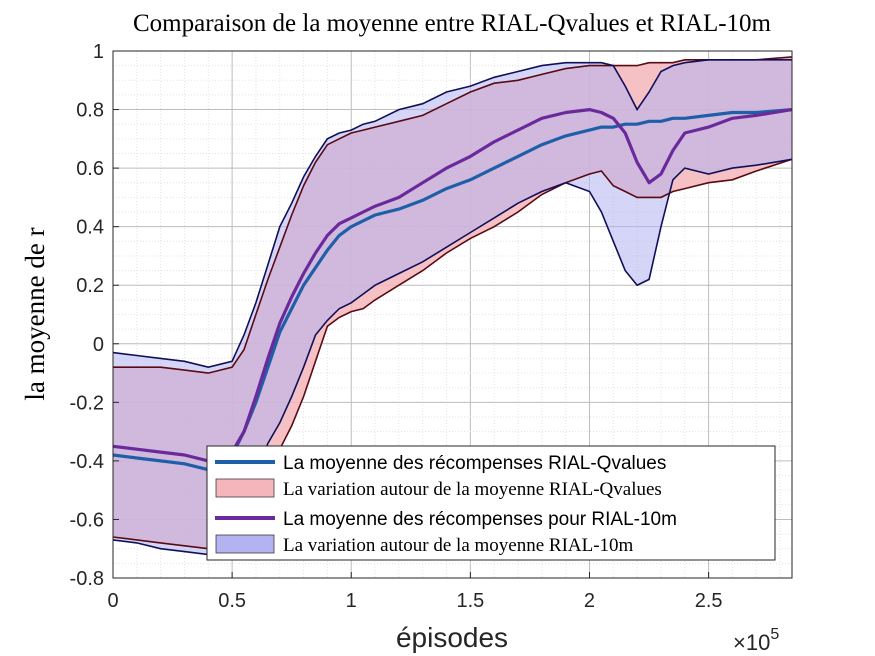  What do you see at coordinates (87, 403) in the screenshot?
I see `y-tick-label: -0.2` at bounding box center [87, 403].